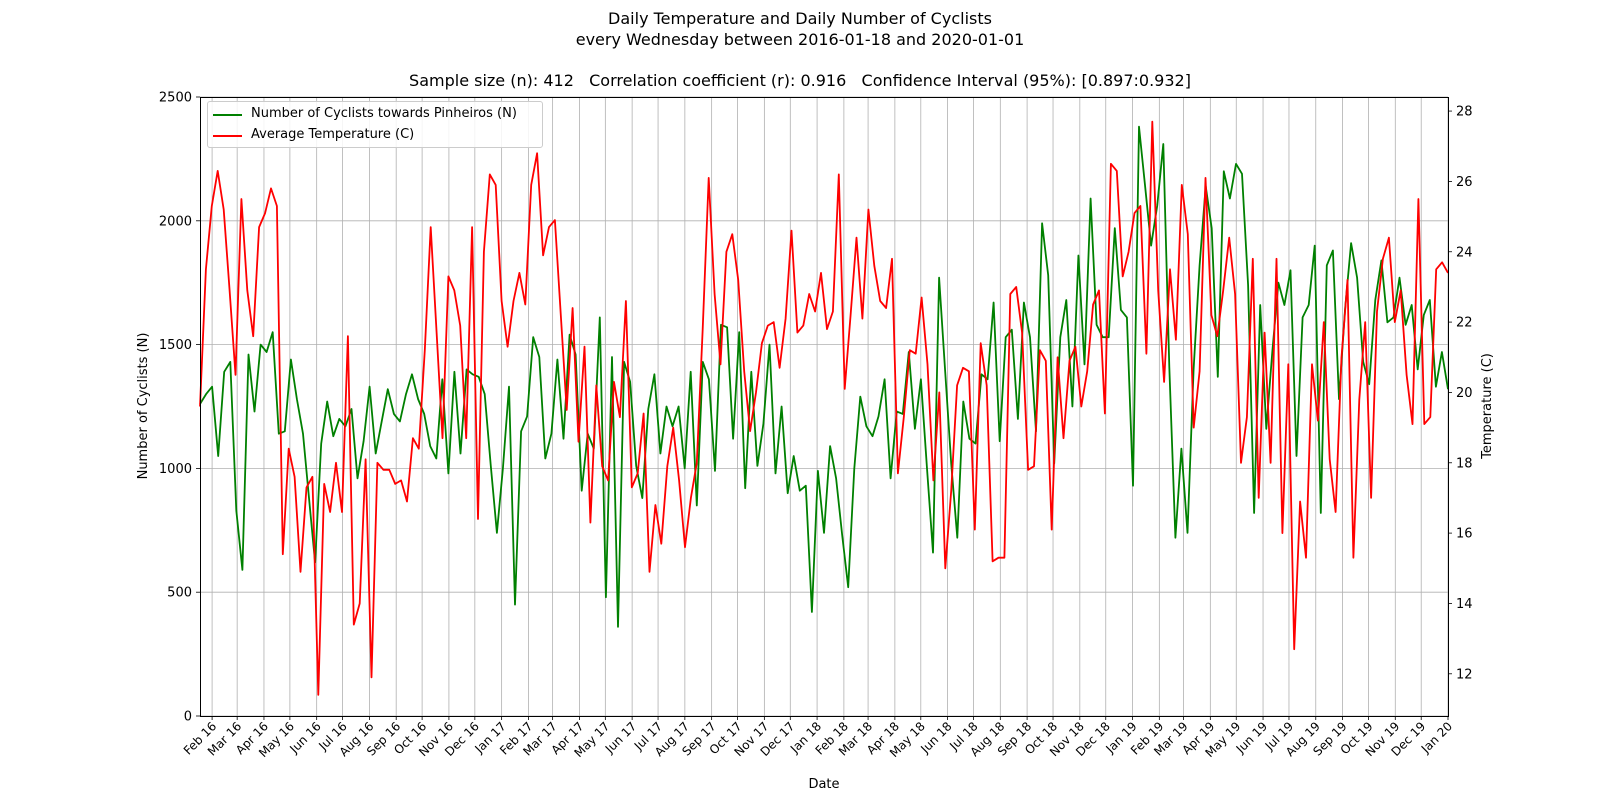 This screenshot has width=1600, height=800. What do you see at coordinates (227, 136) in the screenshot?
I see `legend-swatch-temperature` at bounding box center [227, 136].